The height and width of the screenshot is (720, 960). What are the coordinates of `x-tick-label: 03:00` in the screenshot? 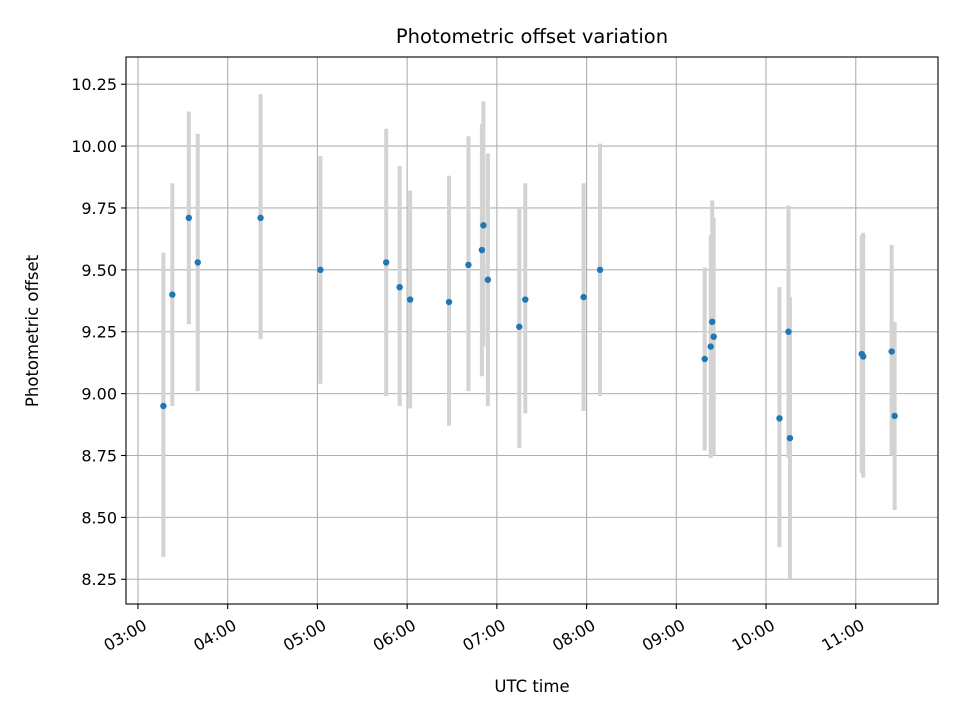 It's located at (125, 635).